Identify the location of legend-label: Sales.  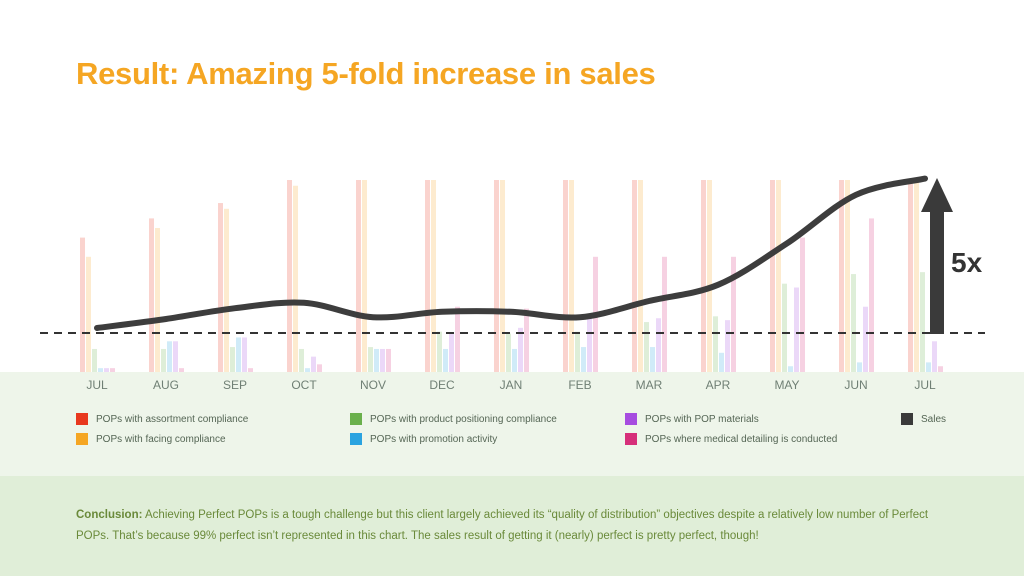
(934, 419).